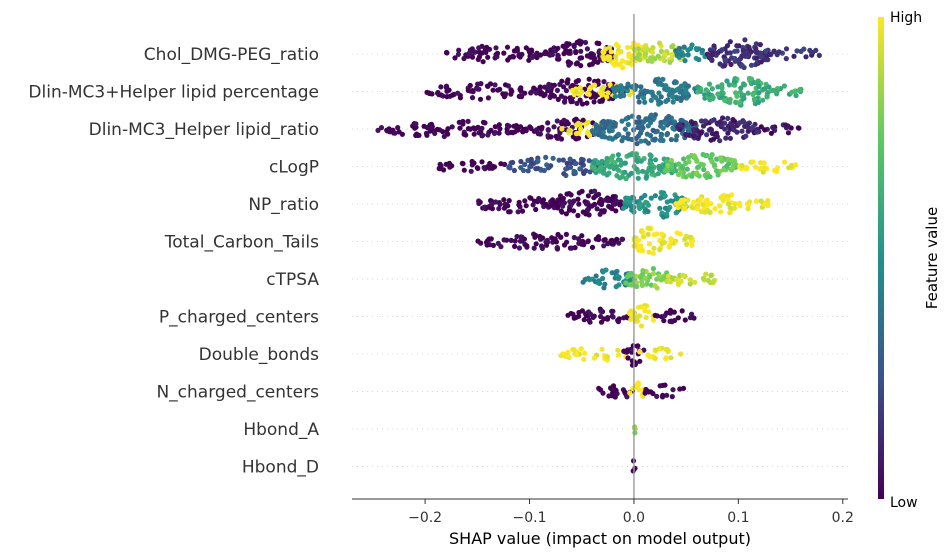 The image size is (950, 559). I want to click on feature-label: cLogP, so click(294, 168).